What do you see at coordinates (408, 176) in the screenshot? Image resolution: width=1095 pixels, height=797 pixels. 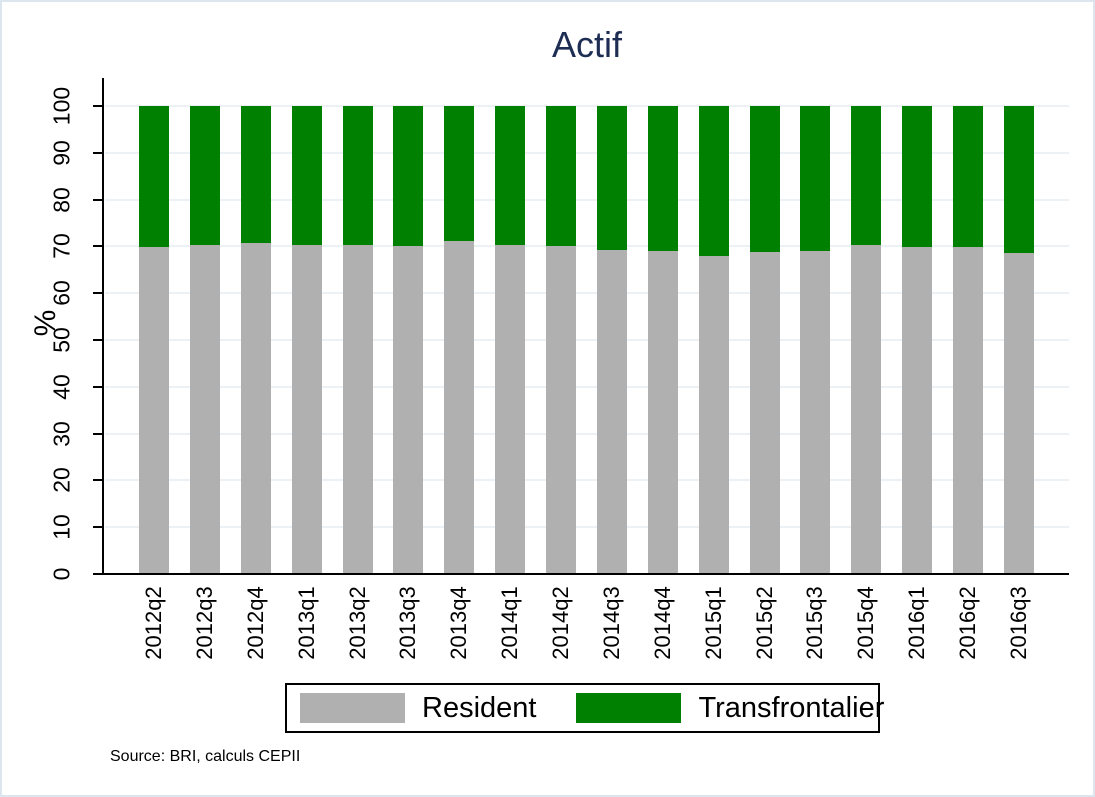 I see `bar-segment-transfrontalier-2013q3` at bounding box center [408, 176].